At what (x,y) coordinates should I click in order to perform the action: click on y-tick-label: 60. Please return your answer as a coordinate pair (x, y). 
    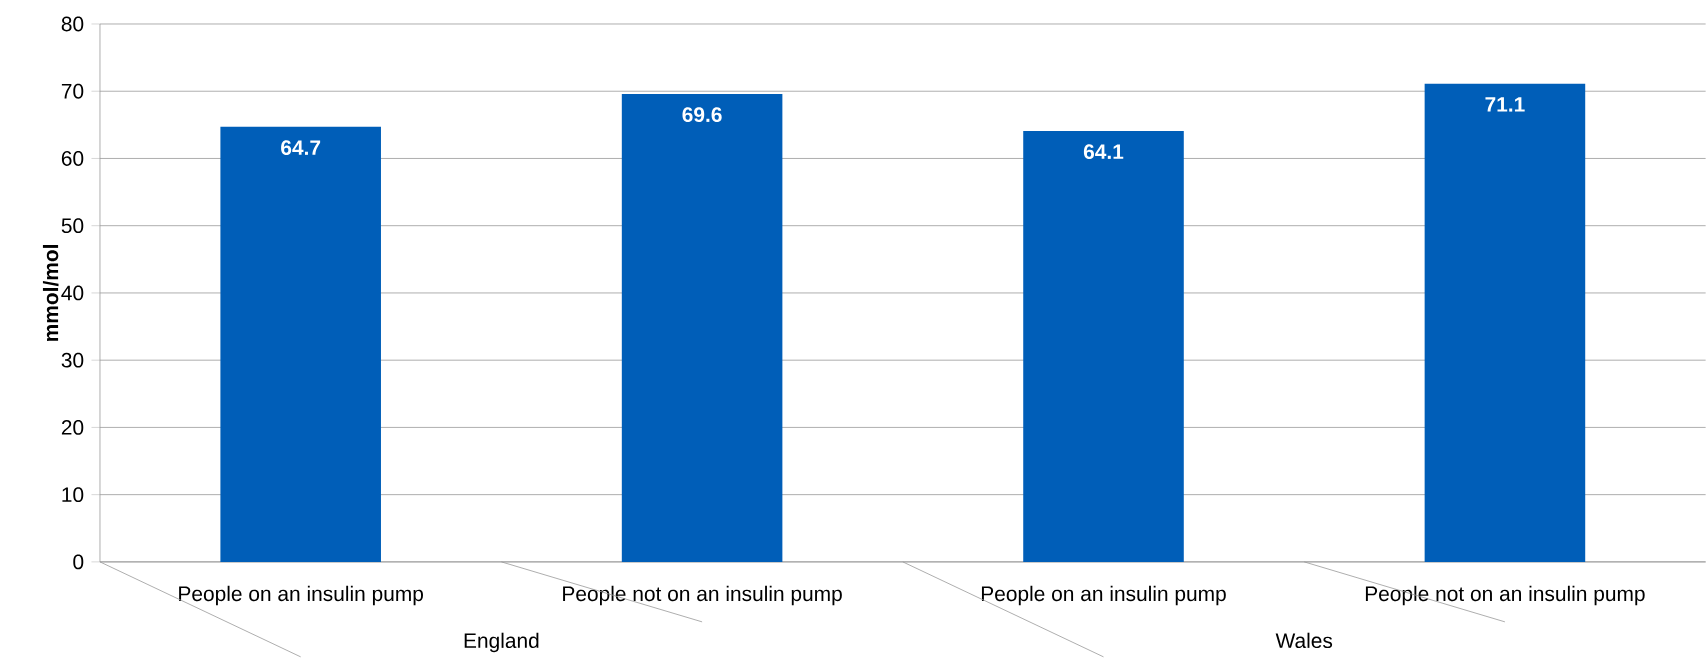
    Looking at the image, I should click on (72, 158).